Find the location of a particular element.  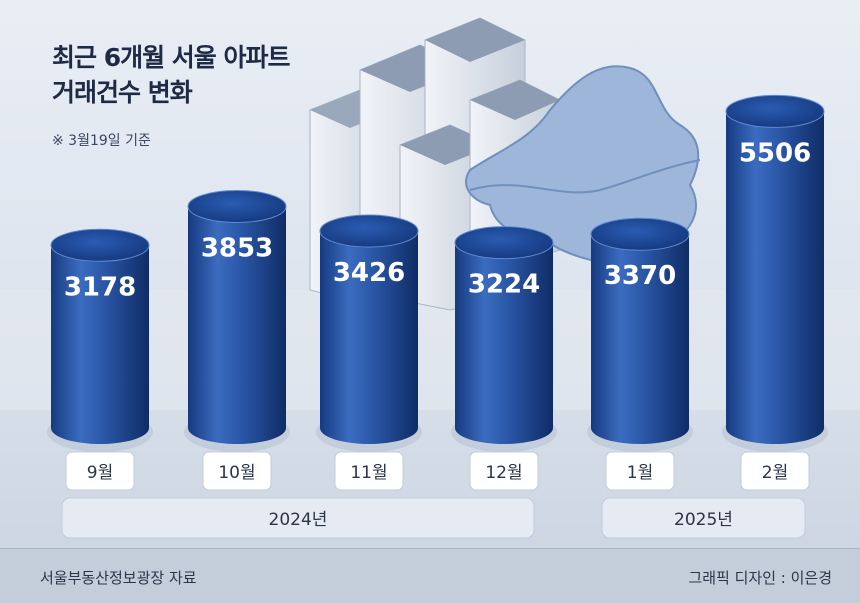

bar-5: 5506 is located at coordinates (775, 273).